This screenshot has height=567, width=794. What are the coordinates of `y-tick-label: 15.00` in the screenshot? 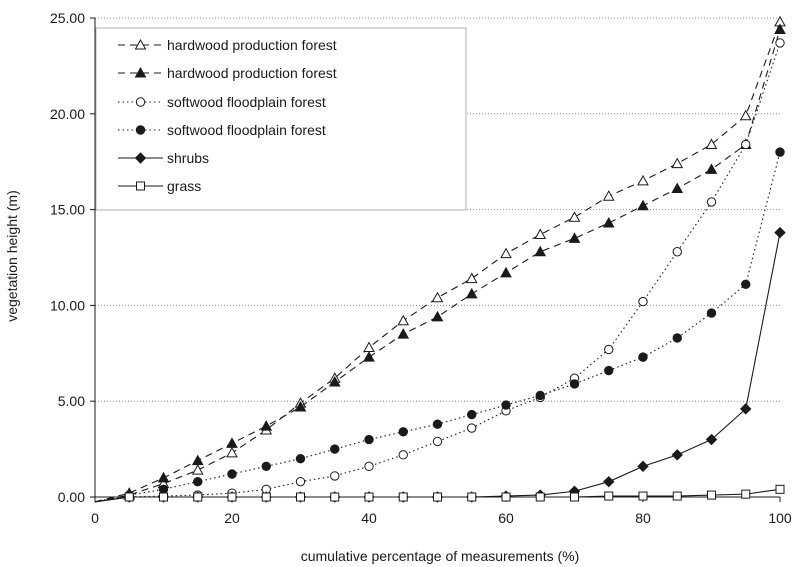 It's located at (67, 210).